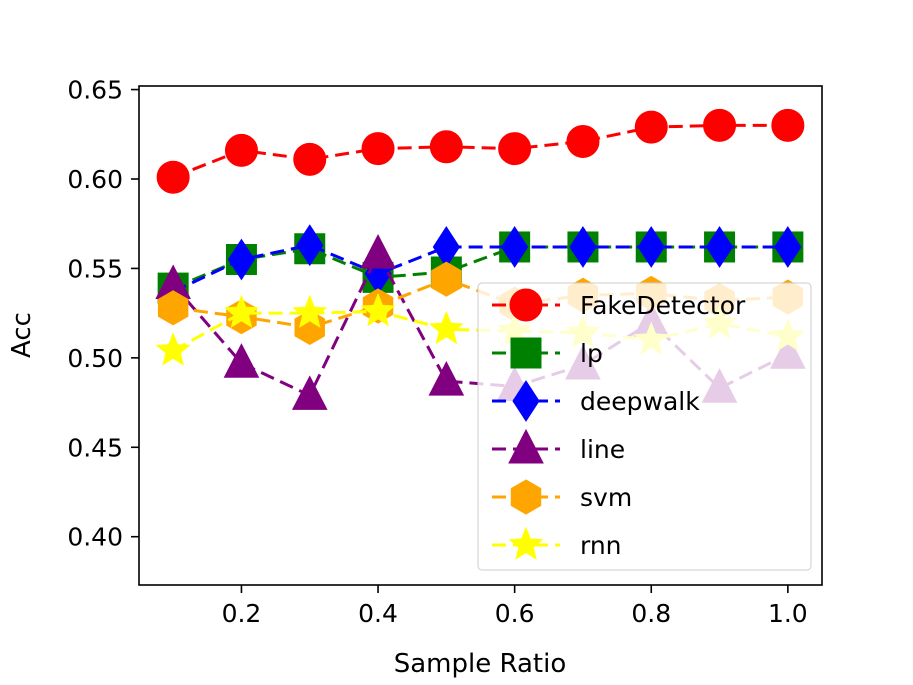 The width and height of the screenshot is (913, 685). Describe the element at coordinates (526, 497) in the screenshot. I see `legend-marker-svm` at that location.